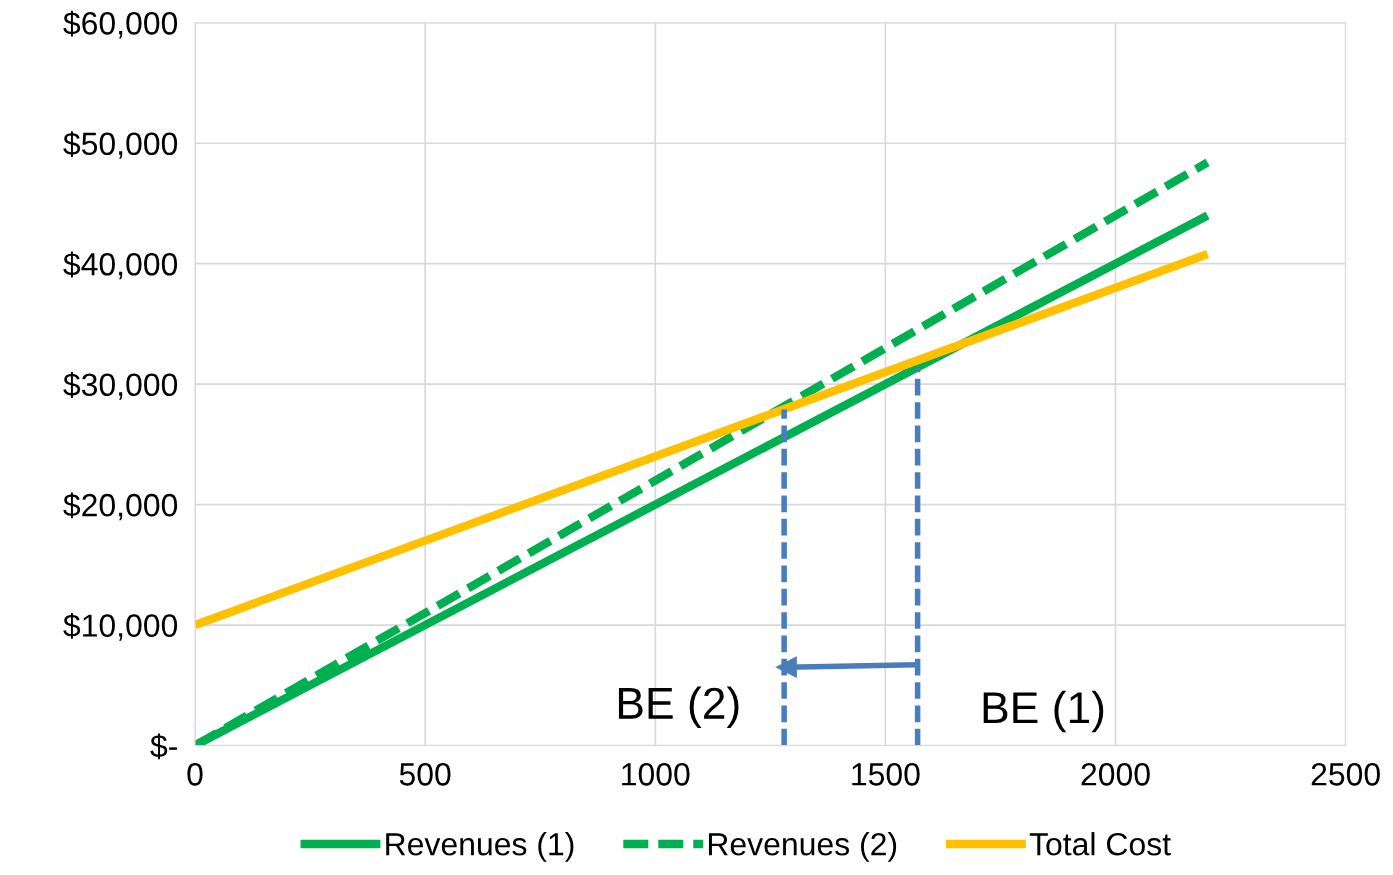 The width and height of the screenshot is (1393, 875). Describe the element at coordinates (120, 24) in the screenshot. I see `y-tick-label: $60,000` at that location.